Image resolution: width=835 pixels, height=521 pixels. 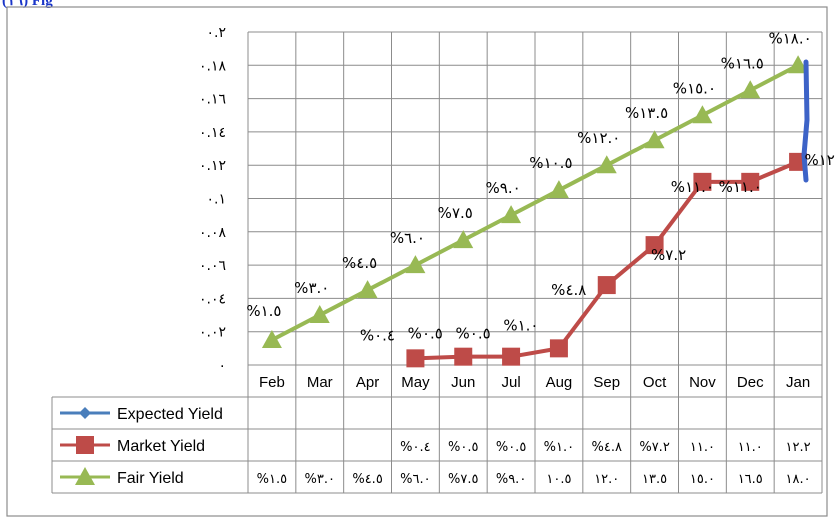 I want to click on y-tick-label: ٠.١٤, so click(x=212, y=133).